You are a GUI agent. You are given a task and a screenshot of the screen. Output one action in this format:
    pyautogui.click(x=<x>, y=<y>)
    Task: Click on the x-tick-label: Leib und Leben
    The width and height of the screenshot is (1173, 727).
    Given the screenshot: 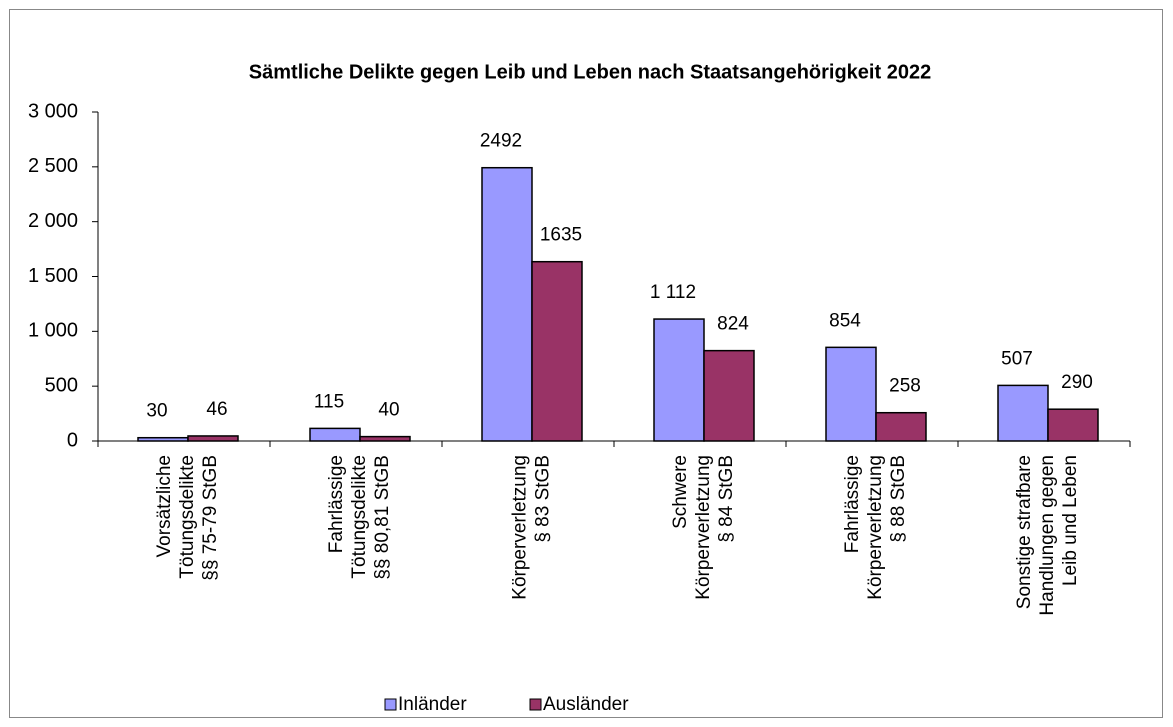 What is the action you would take?
    pyautogui.click(x=1070, y=520)
    